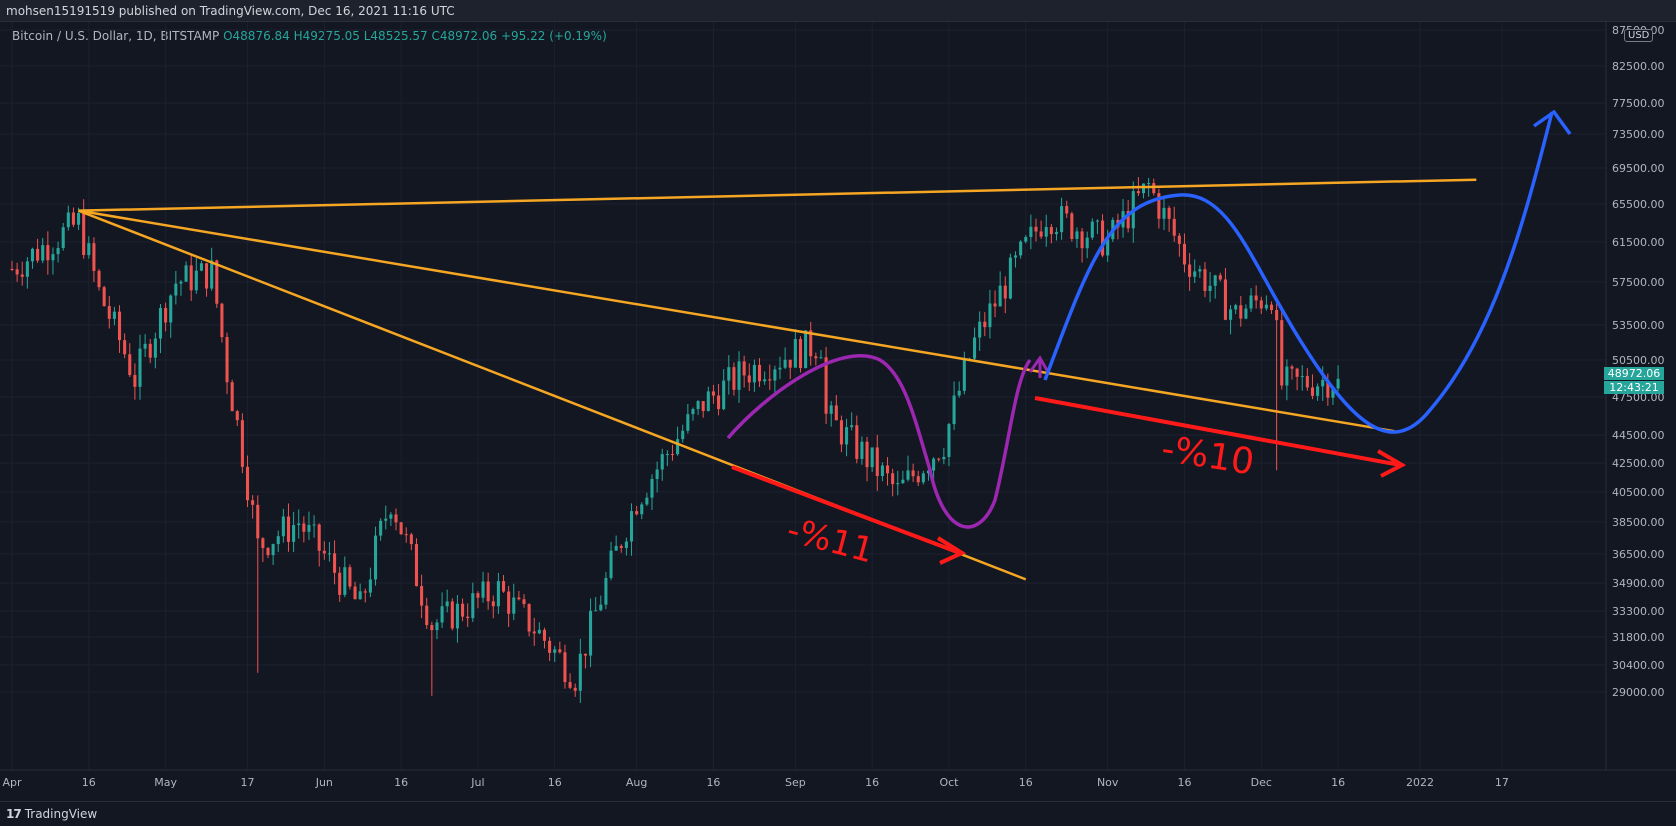 This screenshot has width=1676, height=826. Describe the element at coordinates (1638, 204) in the screenshot. I see `price-tick-label: 65500.00` at that location.